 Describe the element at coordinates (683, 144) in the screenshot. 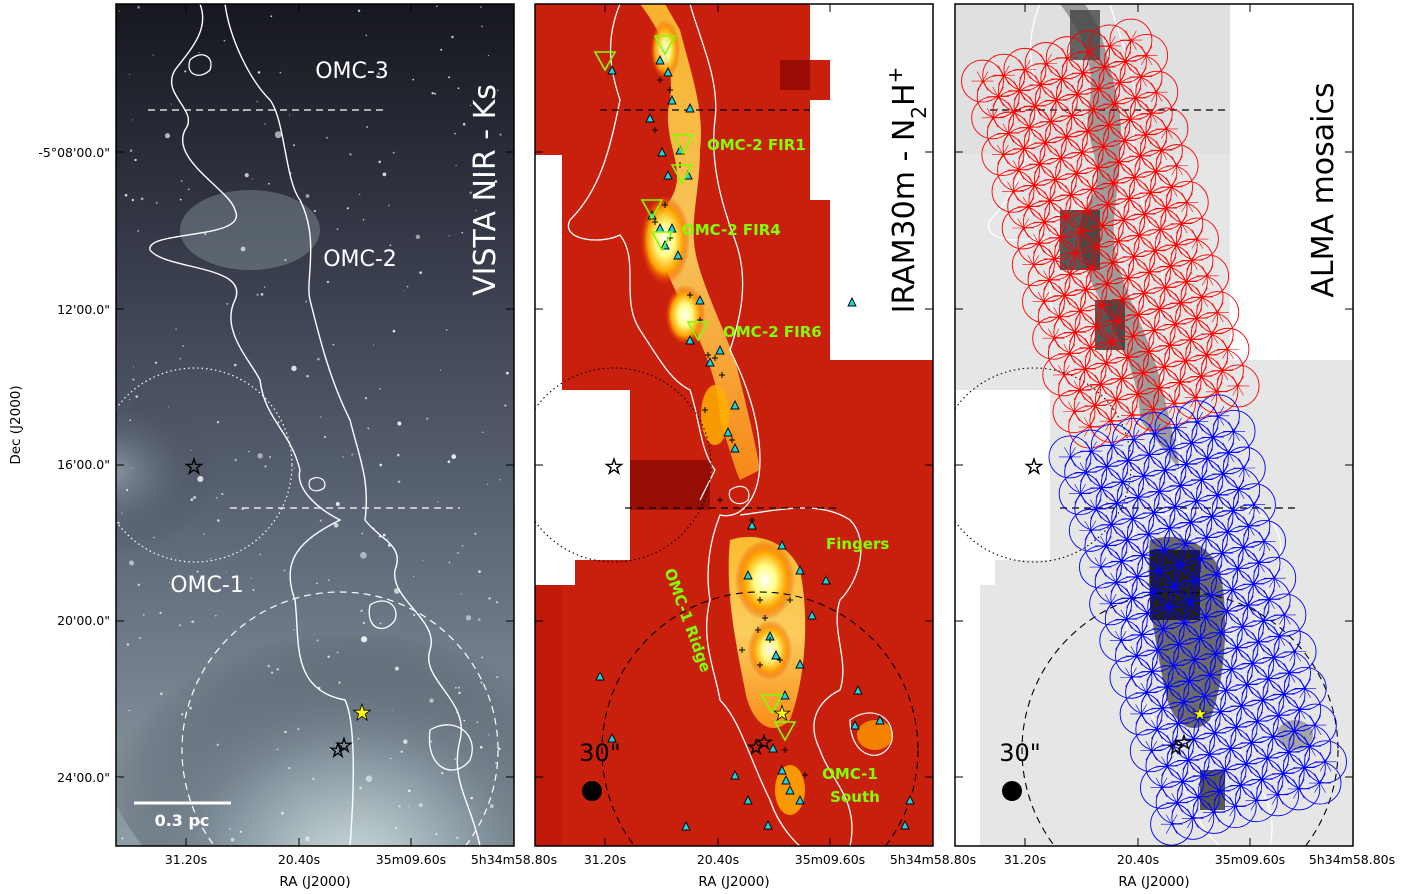

I see `fir-marker` at that location.